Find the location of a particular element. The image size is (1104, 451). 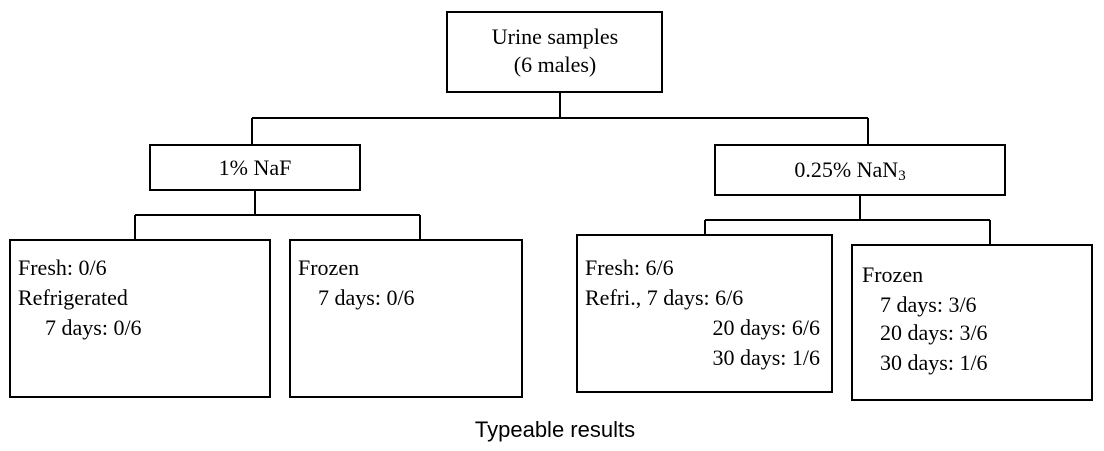

root-box is located at coordinates (554, 52).